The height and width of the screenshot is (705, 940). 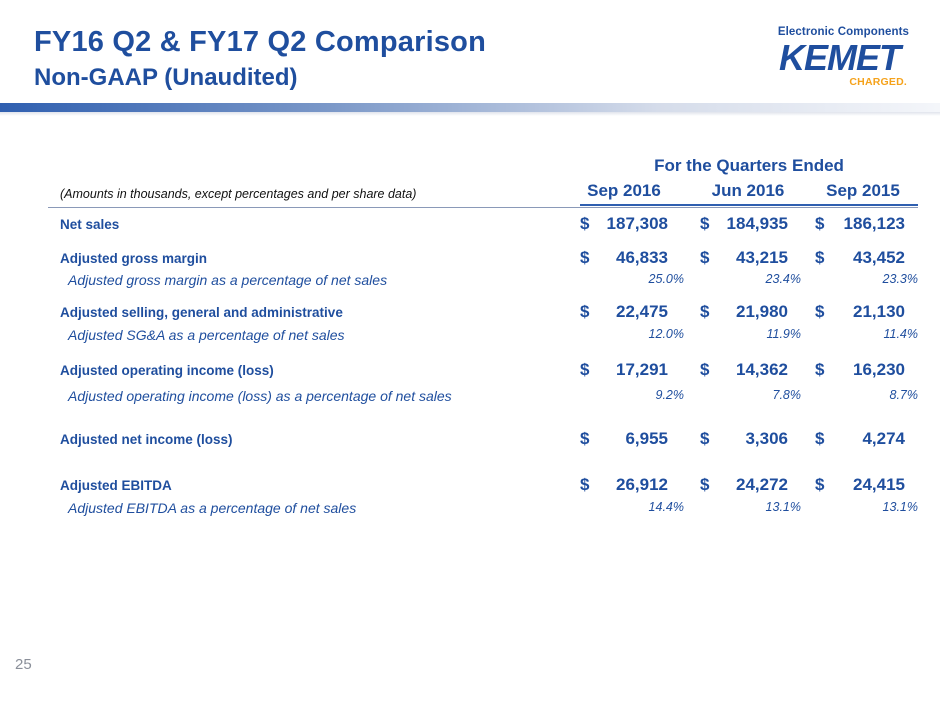 What do you see at coordinates (90, 224) in the screenshot?
I see `row-label: Net sales` at bounding box center [90, 224].